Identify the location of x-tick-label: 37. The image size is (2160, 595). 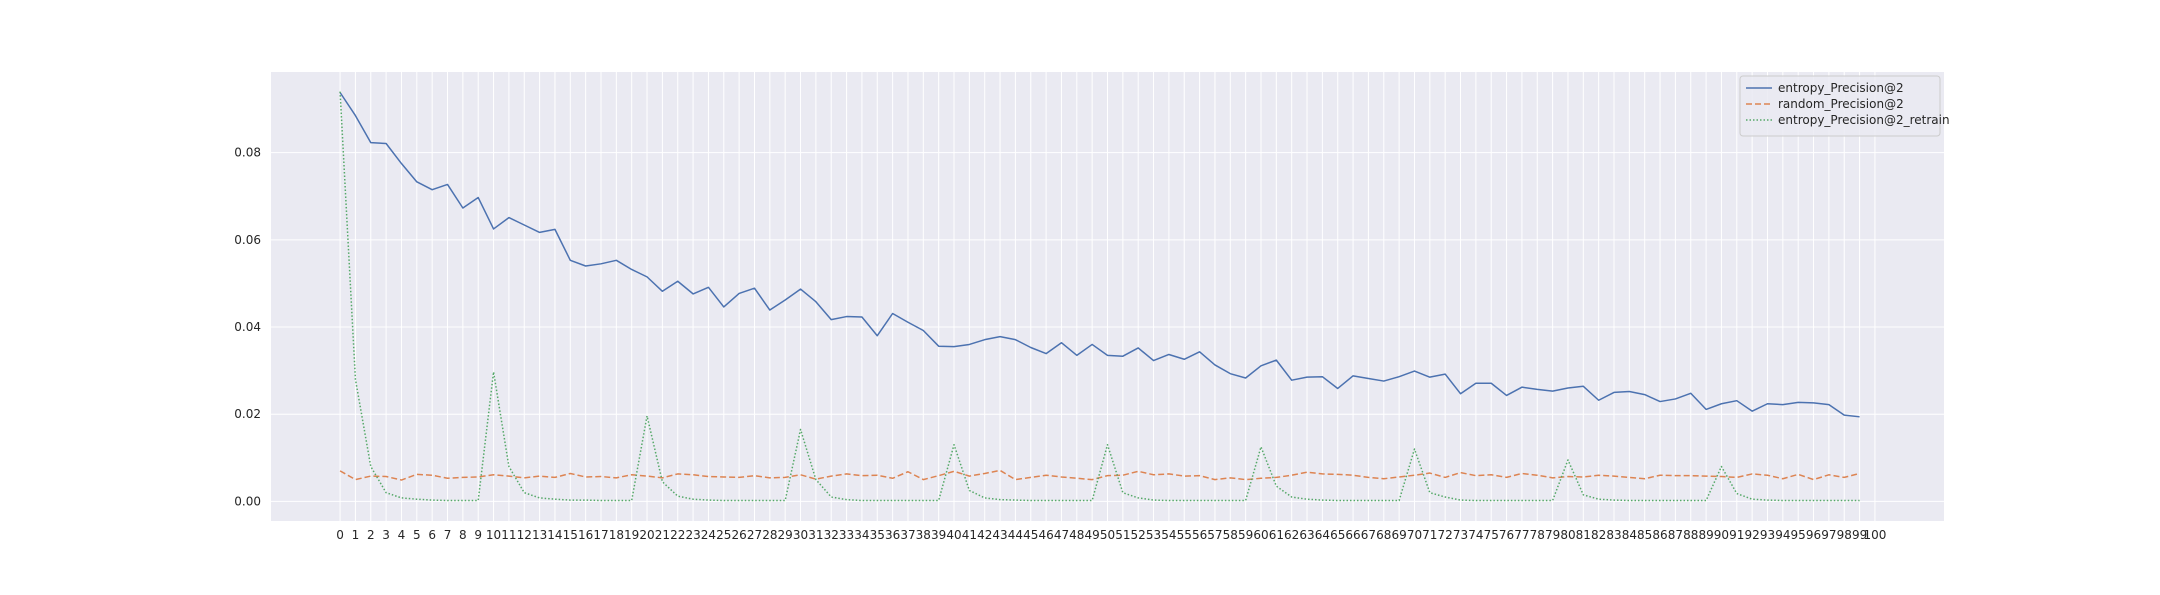
(907, 535).